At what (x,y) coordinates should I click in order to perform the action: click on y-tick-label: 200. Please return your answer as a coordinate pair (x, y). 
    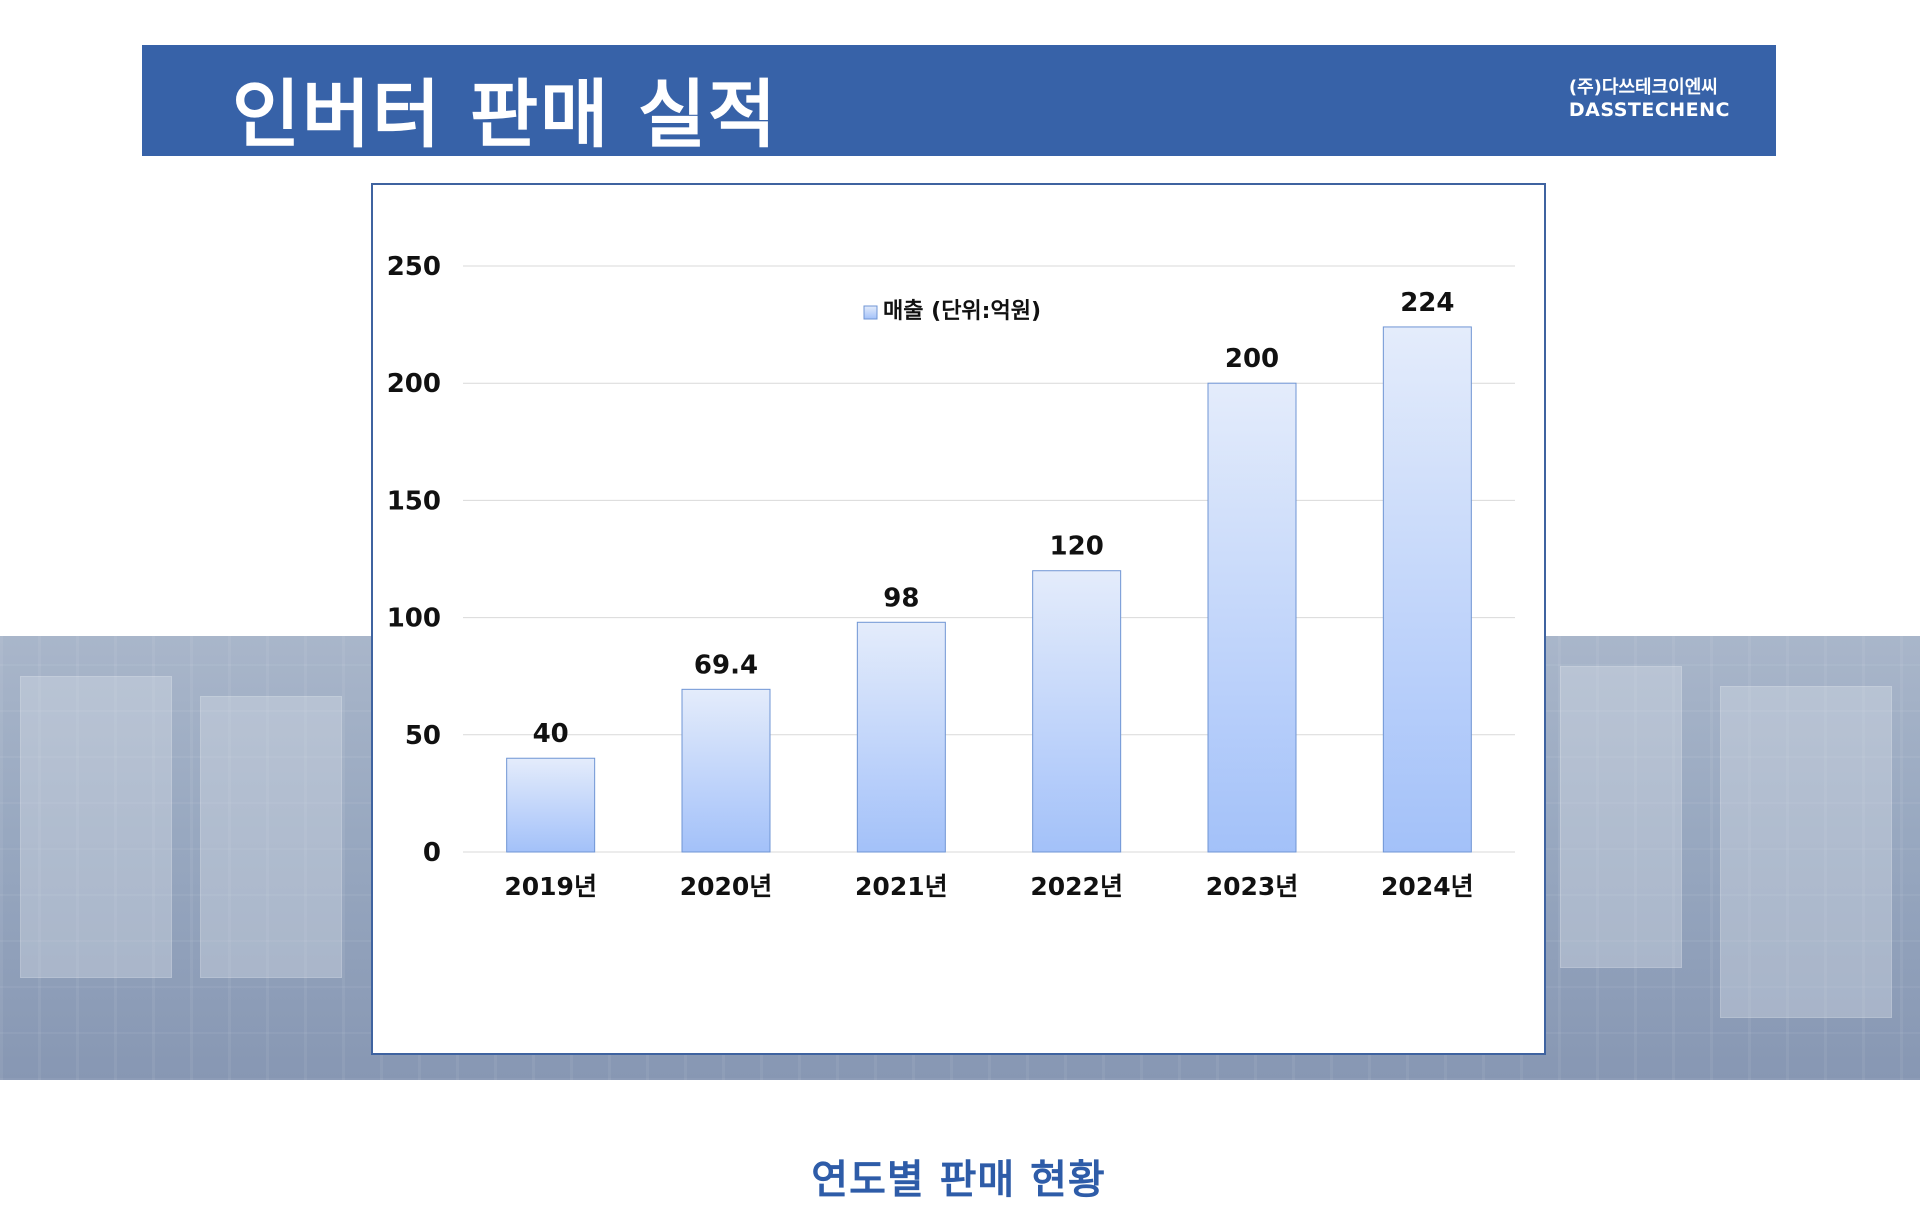
    Looking at the image, I should click on (414, 384).